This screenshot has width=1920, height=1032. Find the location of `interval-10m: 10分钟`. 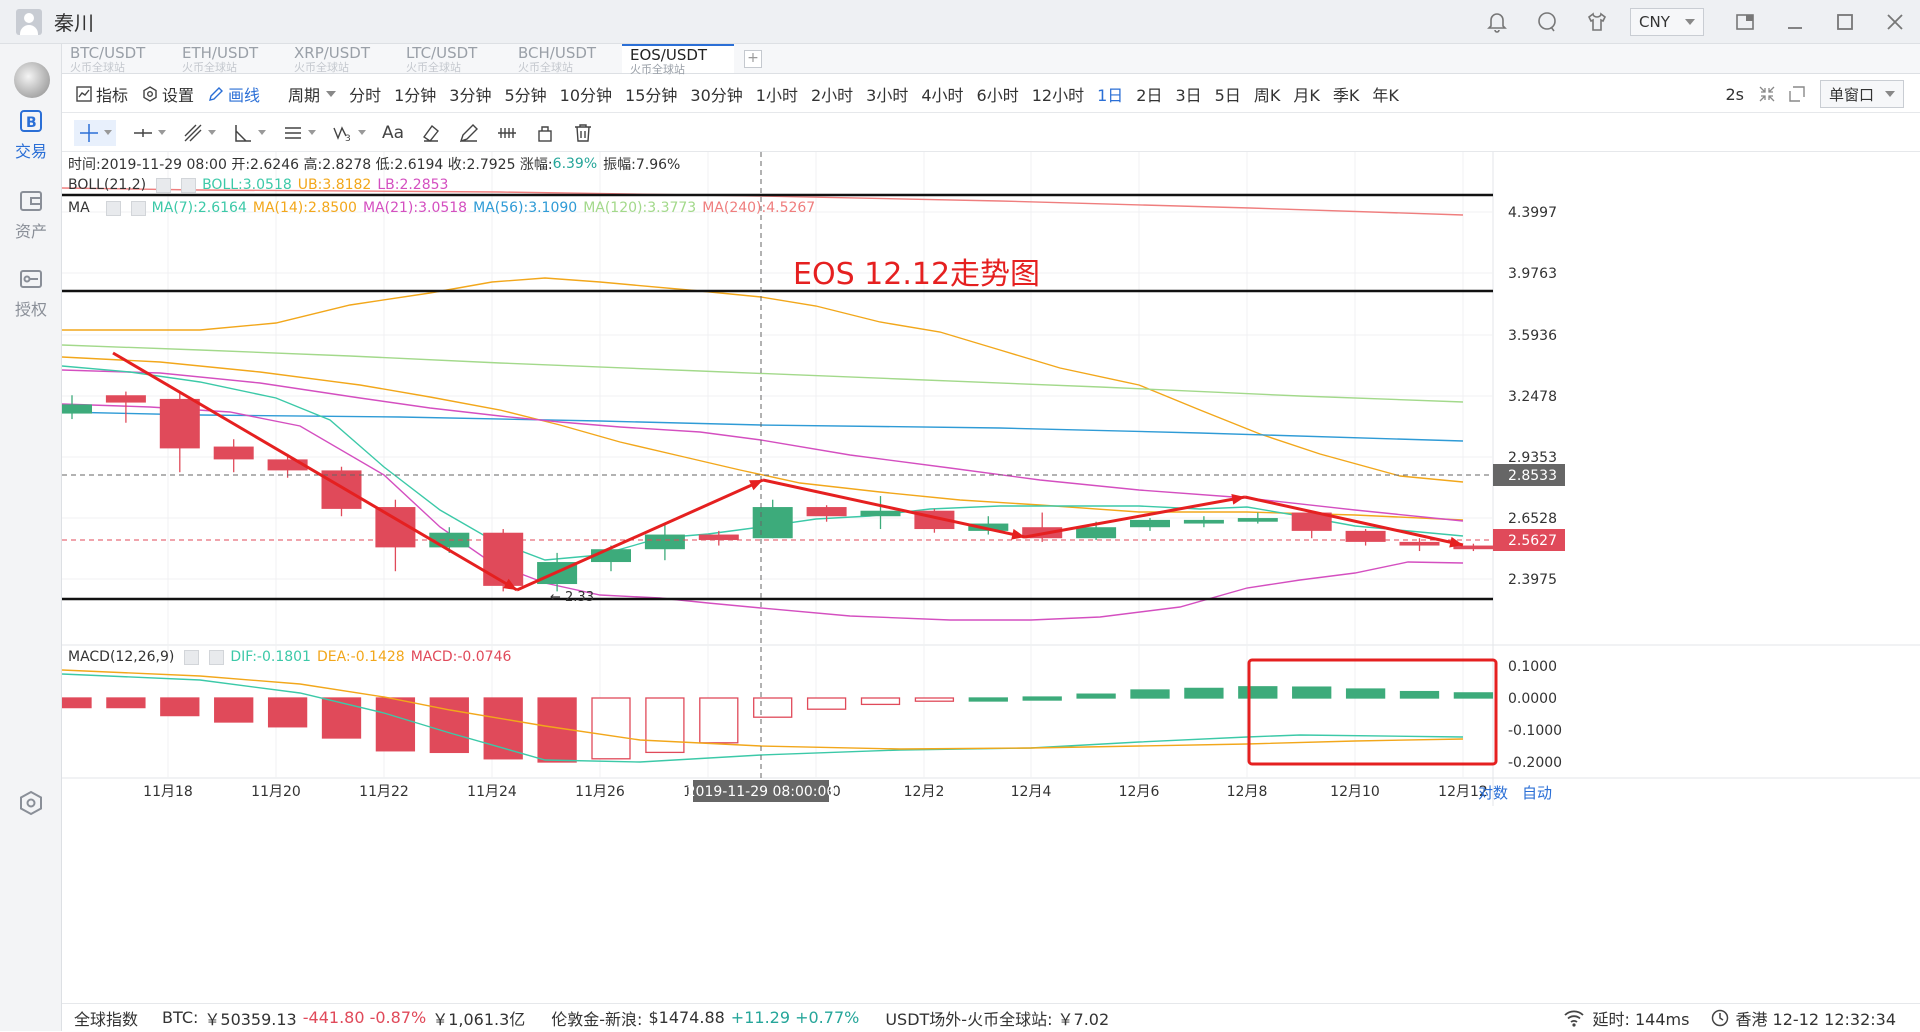

interval-10m: 10分钟 is located at coordinates (586, 95).